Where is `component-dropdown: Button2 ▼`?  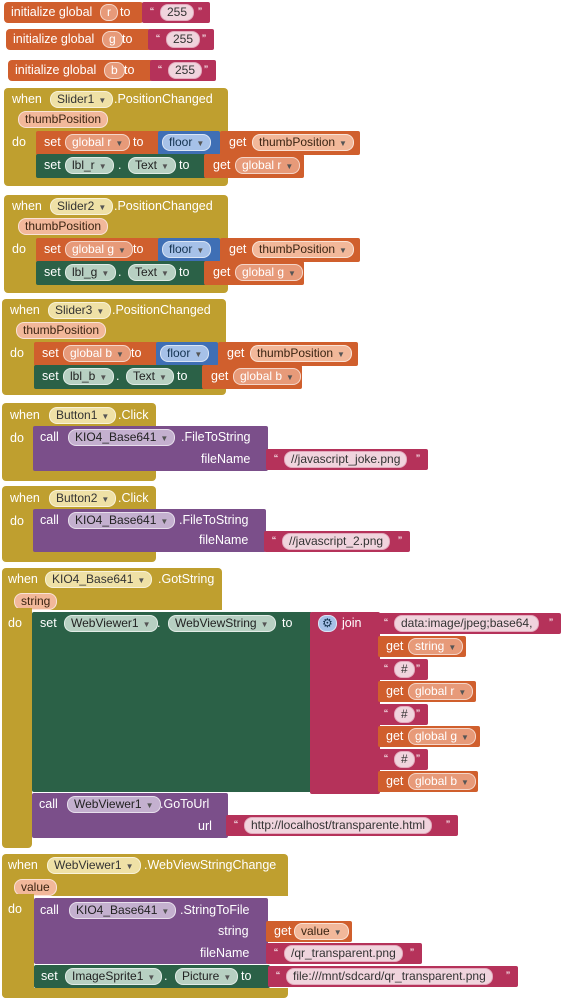 component-dropdown: Button2 ▼ is located at coordinates (83, 498).